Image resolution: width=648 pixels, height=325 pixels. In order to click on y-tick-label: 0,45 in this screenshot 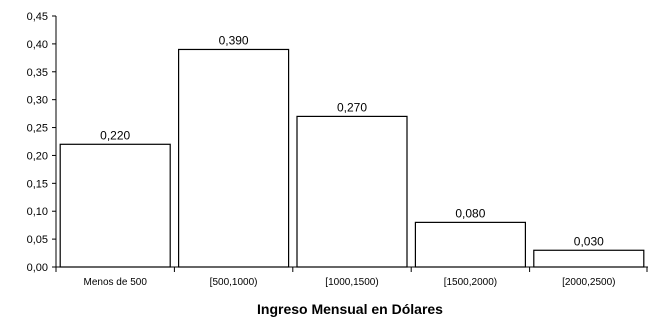, I will do `click(37, 17)`.